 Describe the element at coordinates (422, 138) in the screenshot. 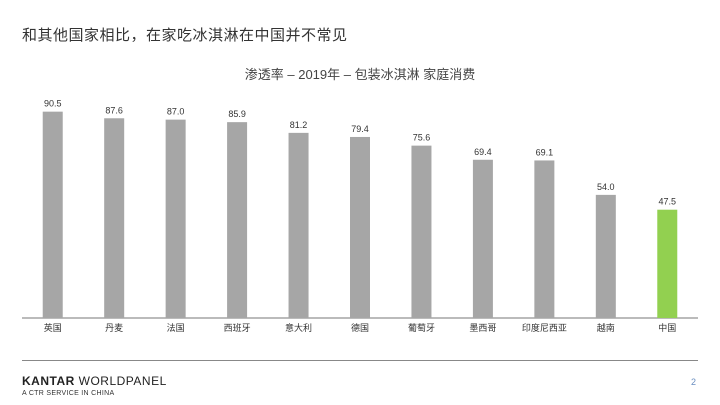

I see `value-label-6: 75.6` at that location.